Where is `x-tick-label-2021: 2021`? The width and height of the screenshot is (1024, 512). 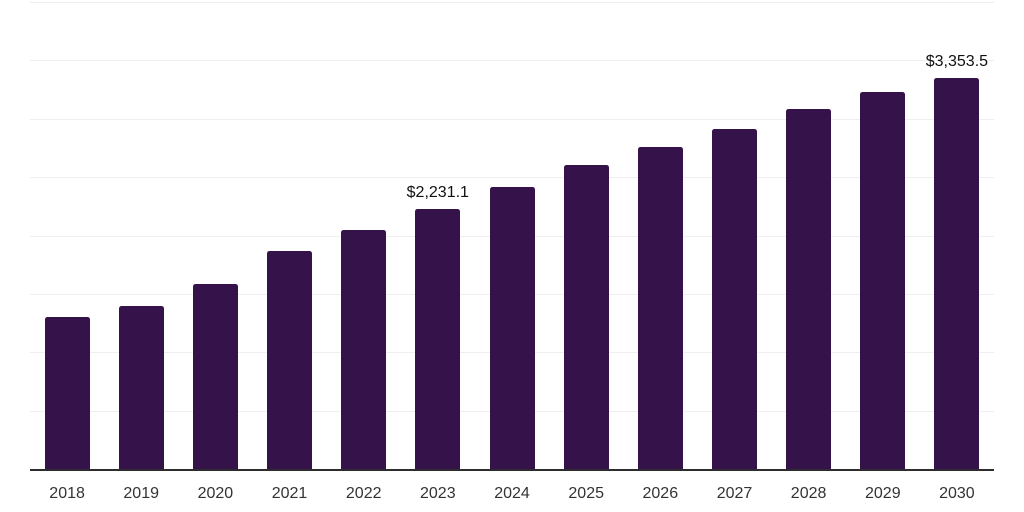 x-tick-label-2021: 2021 is located at coordinates (289, 493).